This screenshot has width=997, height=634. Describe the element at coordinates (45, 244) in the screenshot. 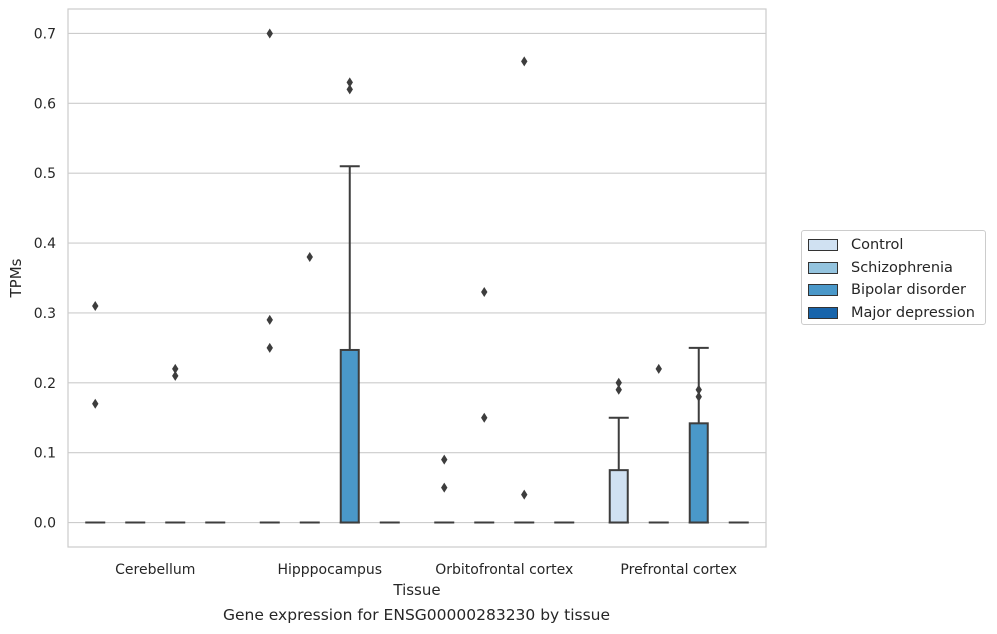

I see `y-tick-label-4: 0.4` at that location.